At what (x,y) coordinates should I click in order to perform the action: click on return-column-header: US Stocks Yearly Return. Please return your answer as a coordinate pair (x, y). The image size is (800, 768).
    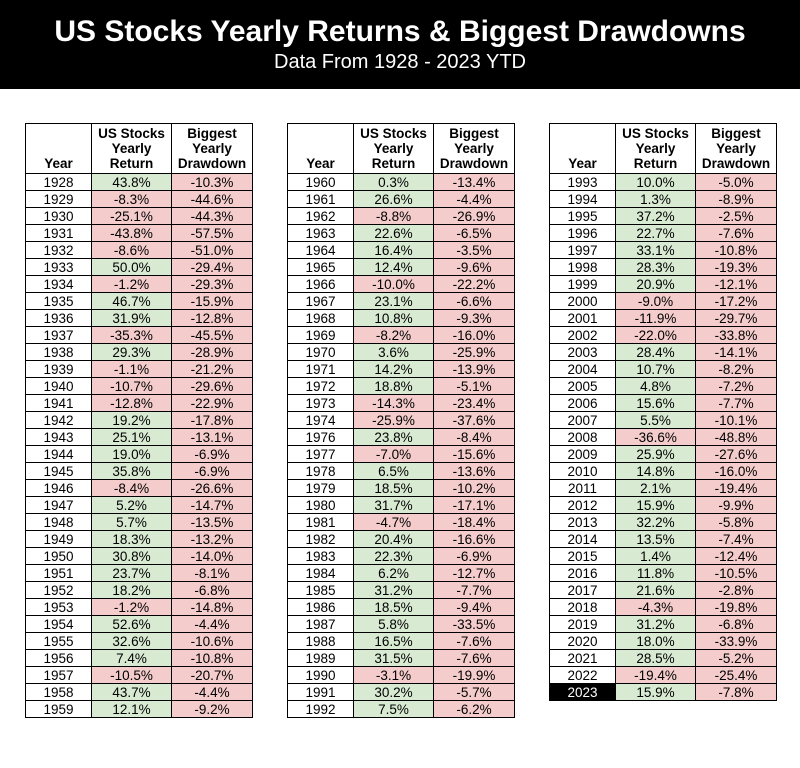
    Looking at the image, I should click on (131, 148).